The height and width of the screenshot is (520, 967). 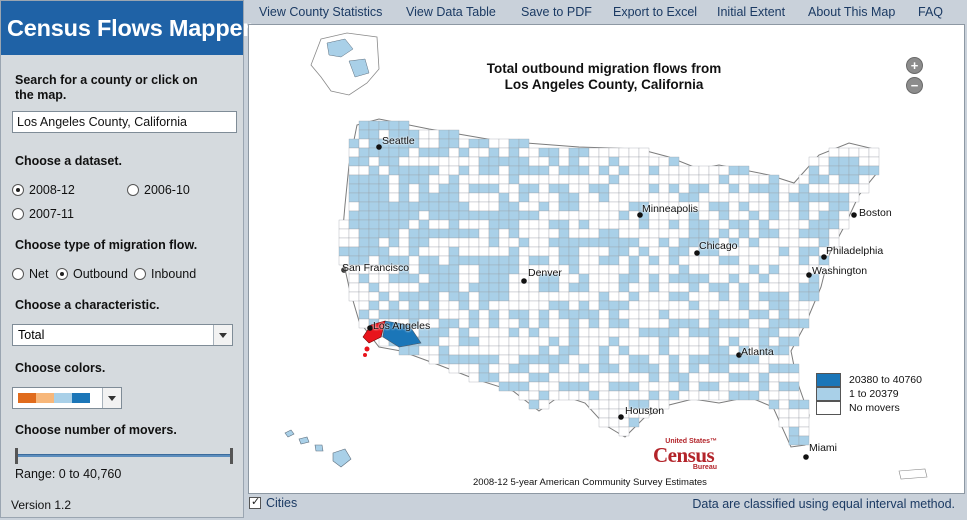 What do you see at coordinates (914, 65) in the screenshot?
I see `zoom-in-button: +` at bounding box center [914, 65].